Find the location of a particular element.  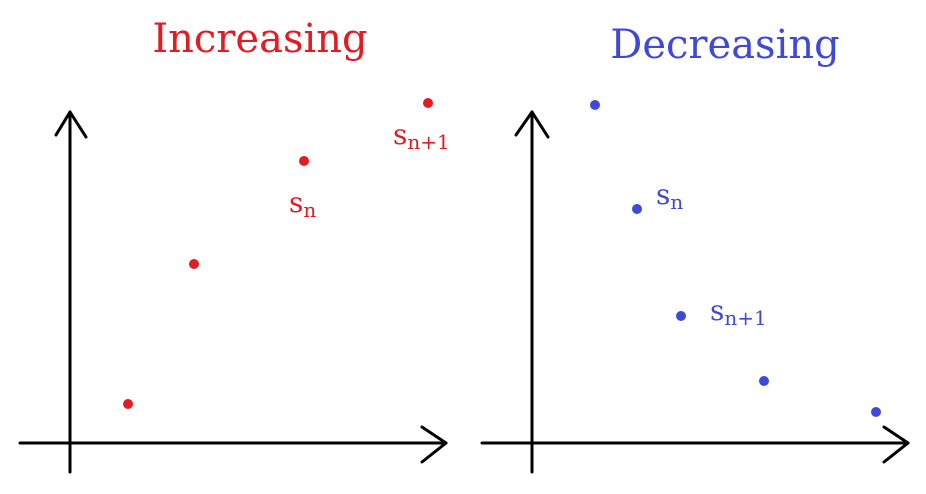

decreasing-label-sn1: sn+1 is located at coordinates (738, 312).